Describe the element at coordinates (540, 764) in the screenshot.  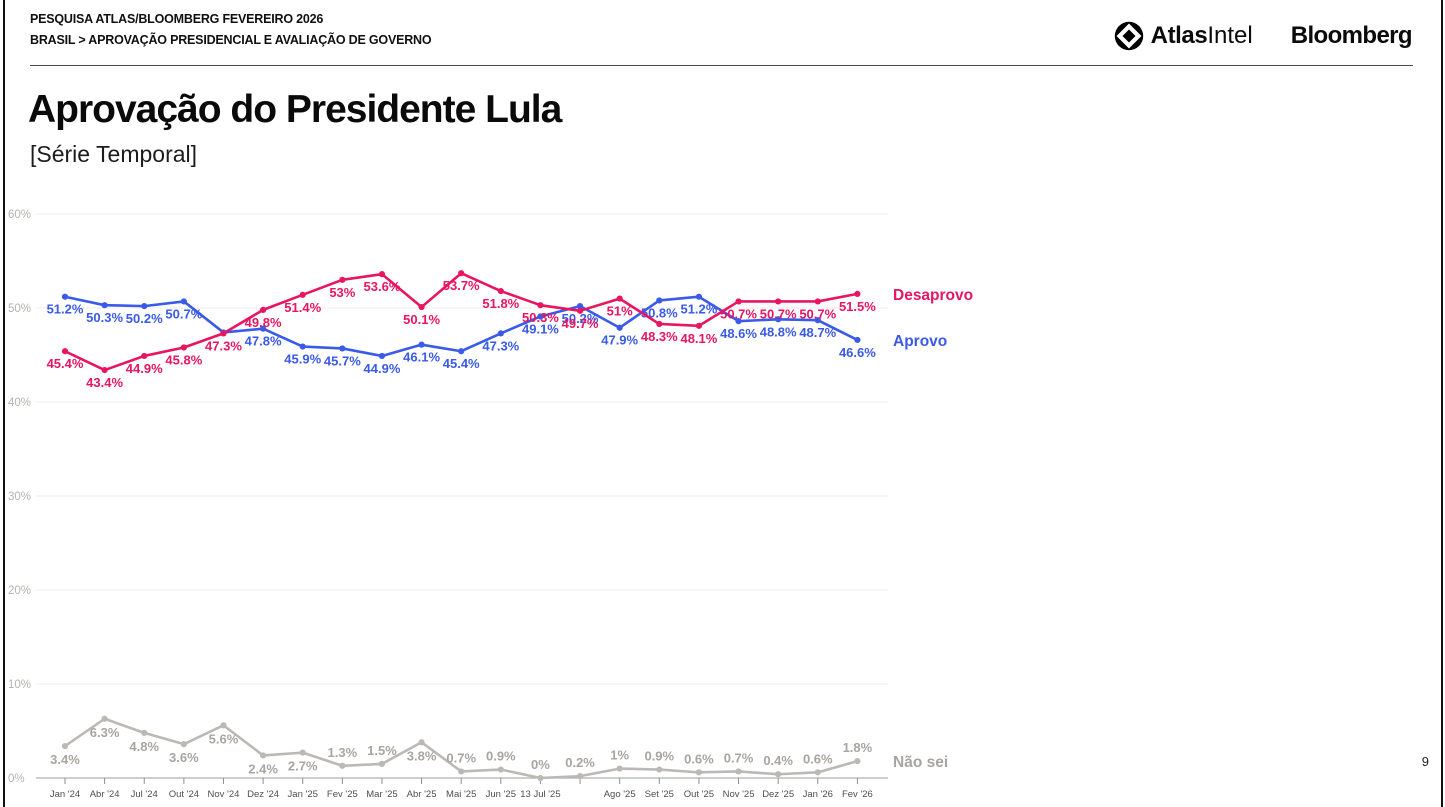
I see `data-label-nao-sei: 0%` at that location.